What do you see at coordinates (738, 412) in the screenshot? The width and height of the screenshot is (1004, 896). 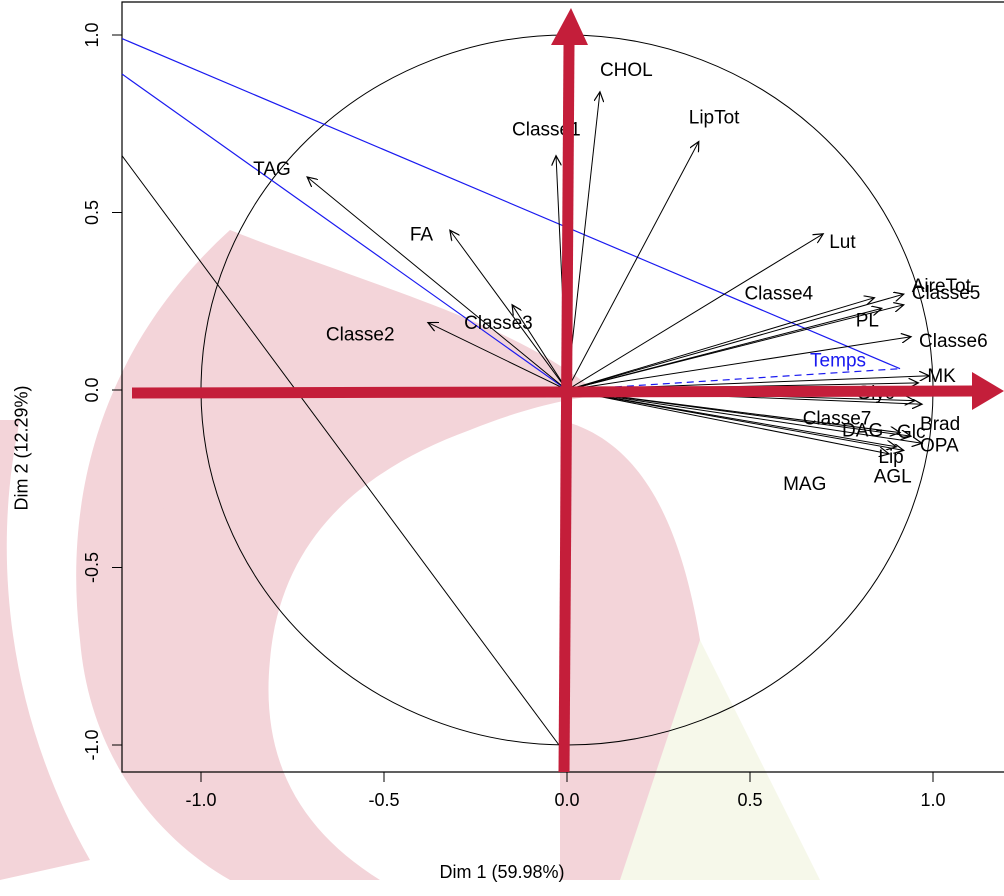 I see `vector-glc` at bounding box center [738, 412].